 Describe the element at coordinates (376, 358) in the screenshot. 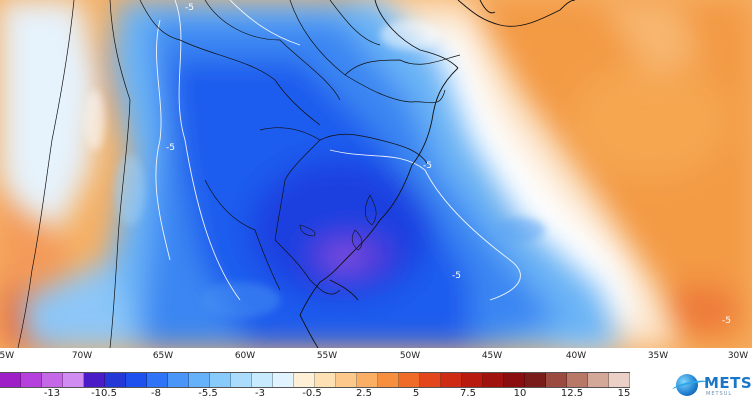

I see `longitude-axis: 75W 70W 65W 60W 55W 50W 45W 40W 35W 30W` at that location.